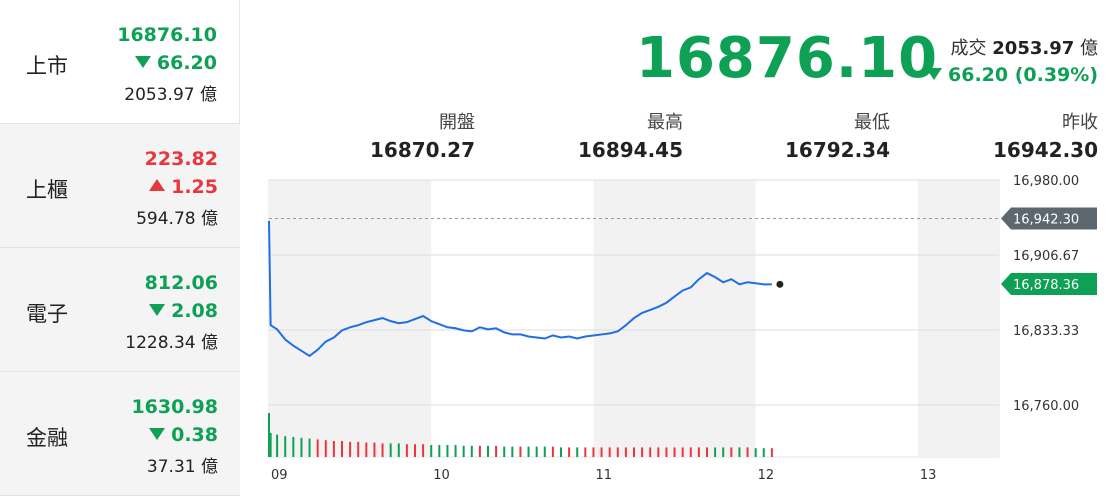  I want to click on sidebar-item-price: 16876.10, so click(167, 35).